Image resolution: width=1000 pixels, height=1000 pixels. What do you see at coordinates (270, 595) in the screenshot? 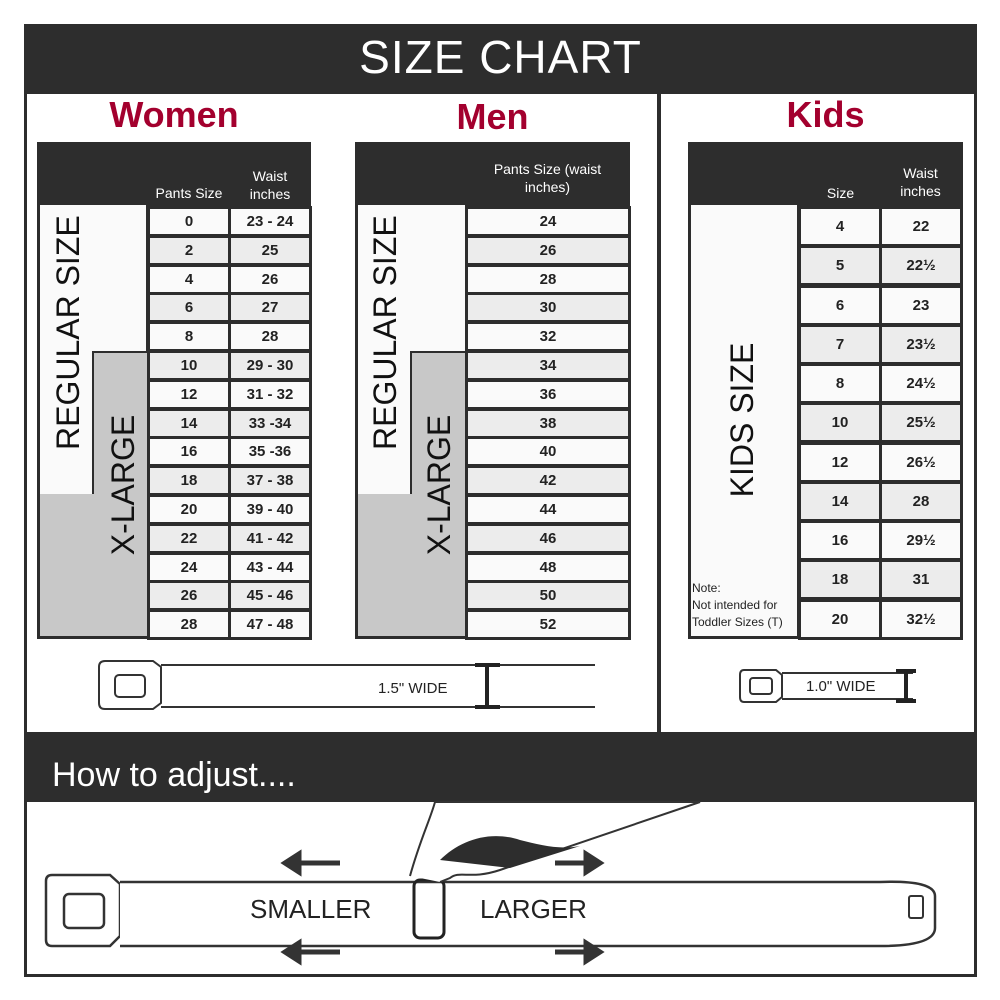
I see `table-cell: 45 - 46` at bounding box center [270, 595].